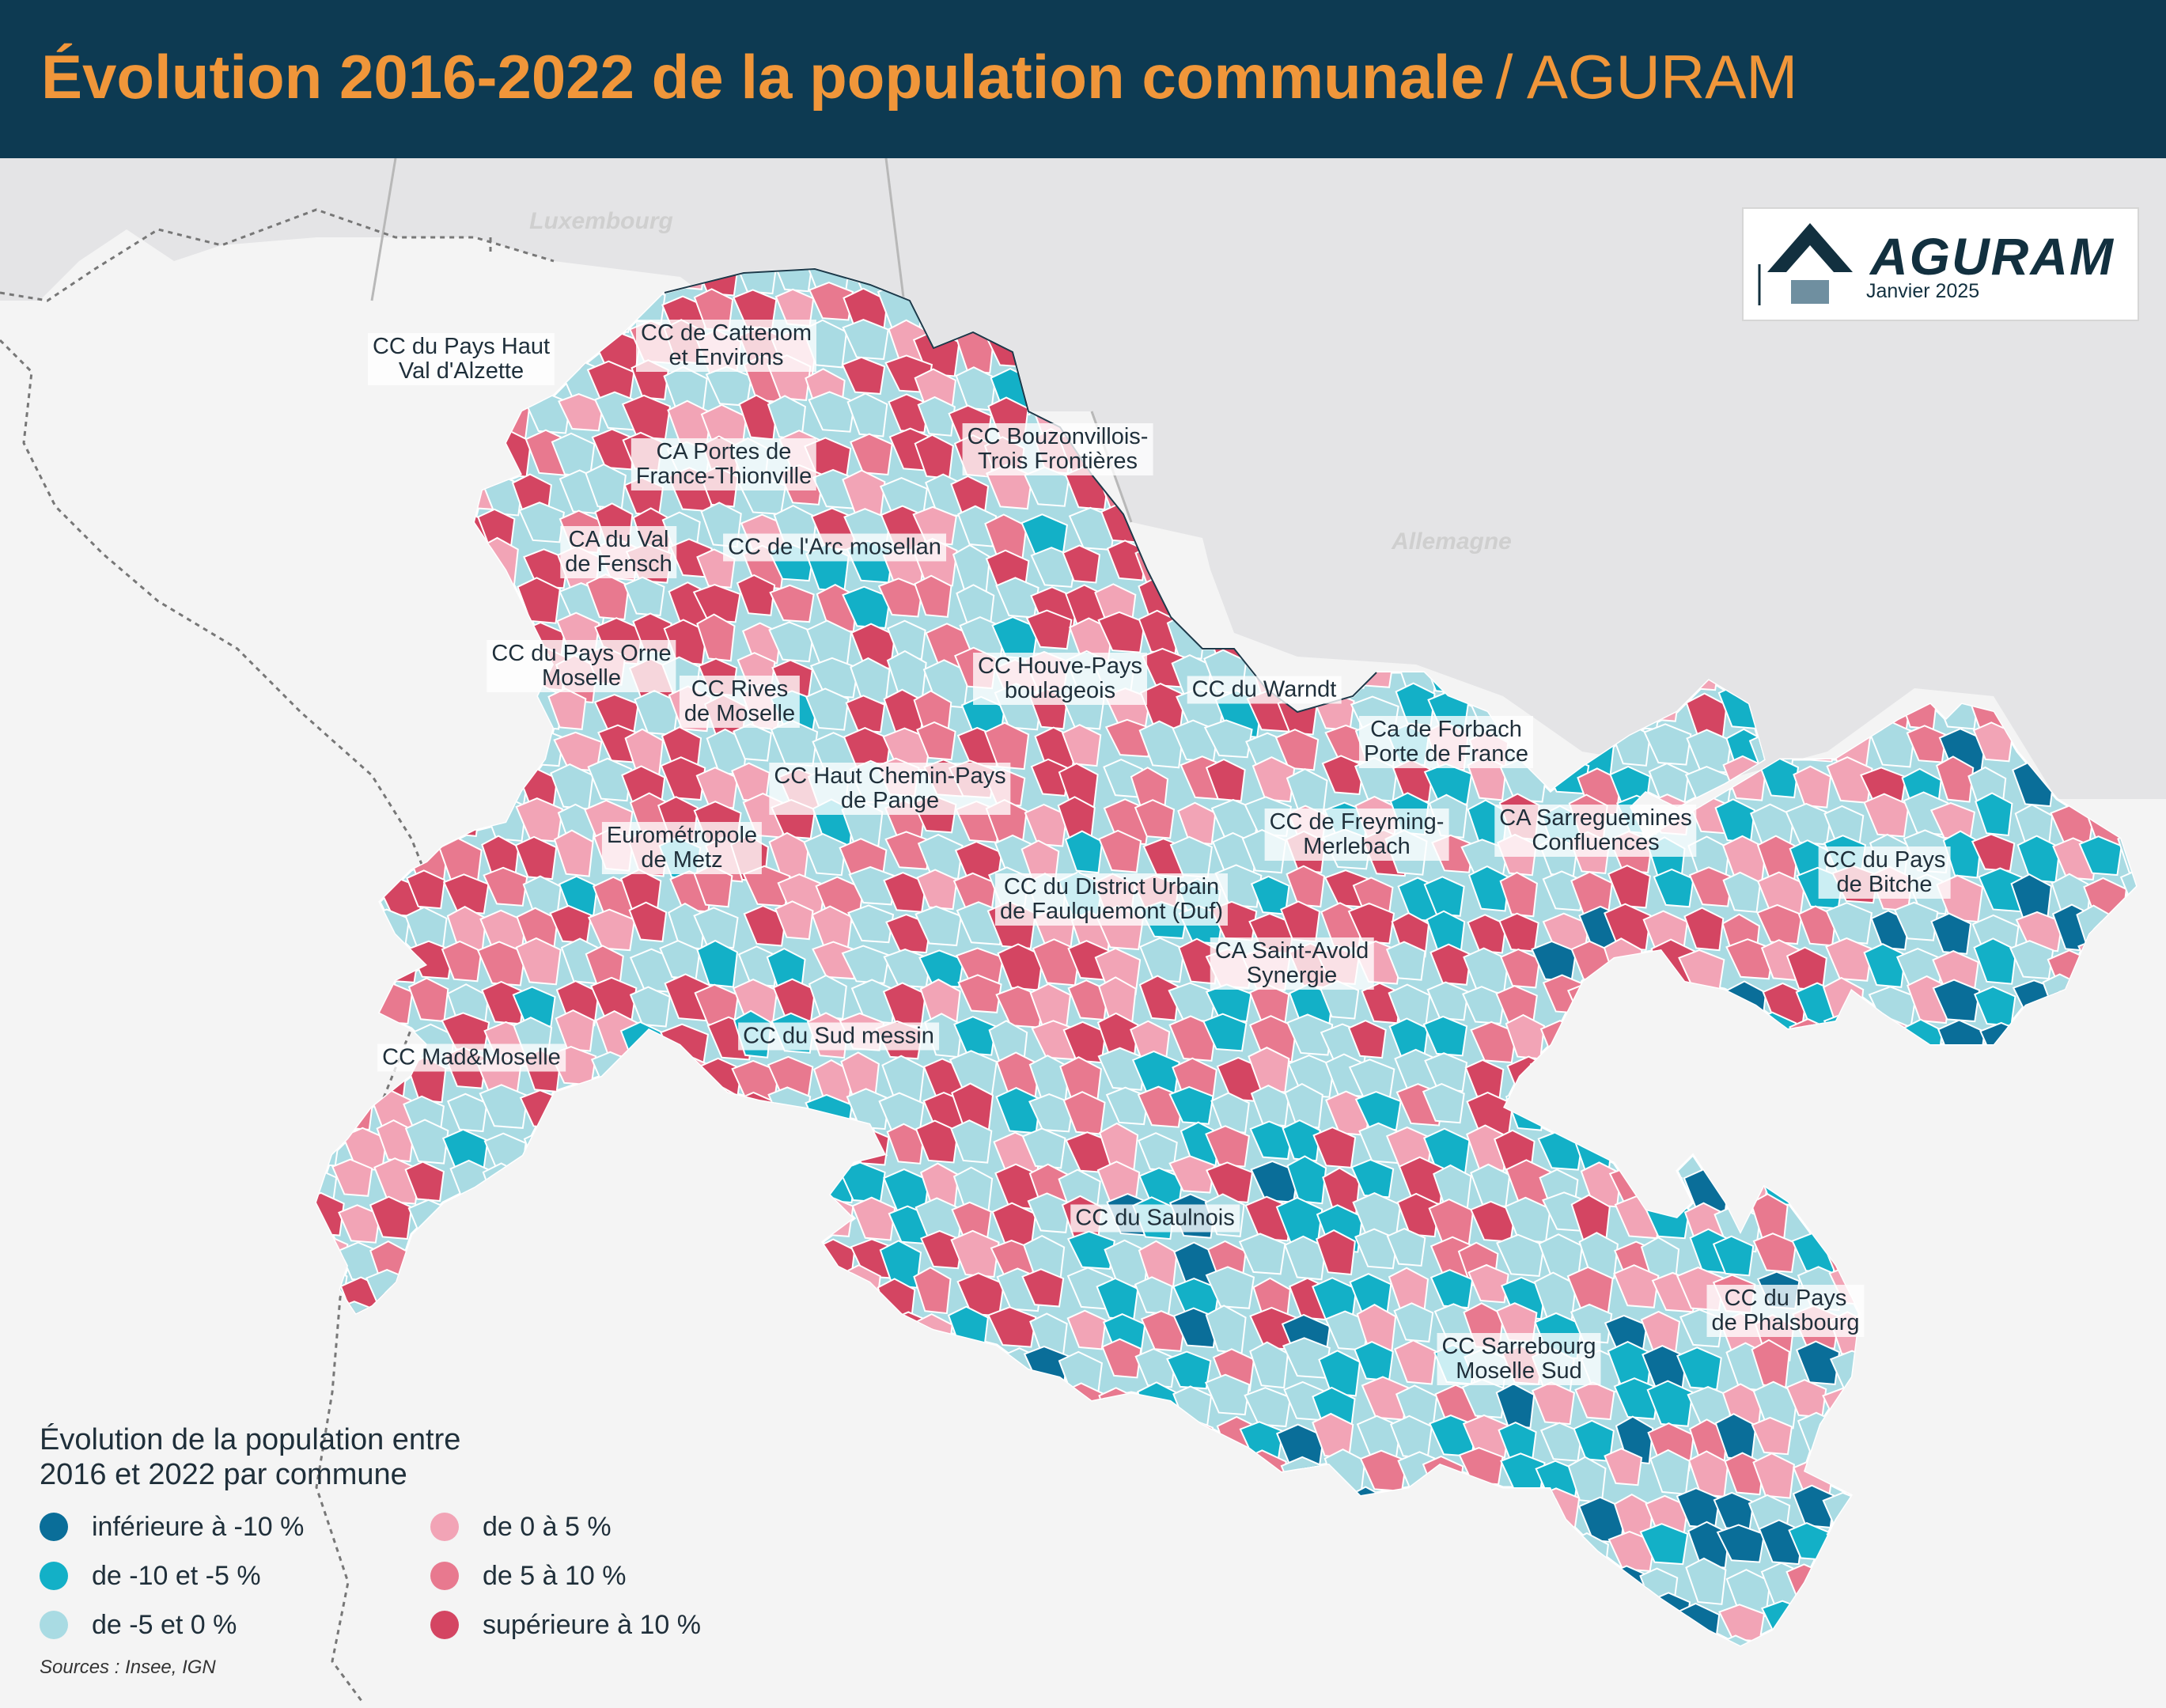 The height and width of the screenshot is (1708, 2166). What do you see at coordinates (54, 1576) in the screenshot?
I see `legend-swatch` at bounding box center [54, 1576].